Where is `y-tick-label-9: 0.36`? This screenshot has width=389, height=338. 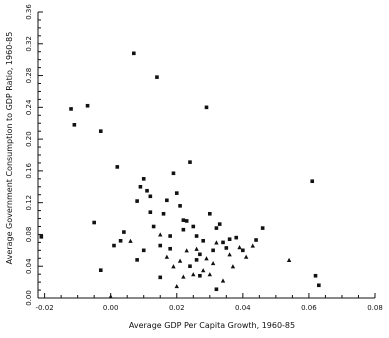
y-tick-label-9: 0.36 is located at coordinates (29, 12).